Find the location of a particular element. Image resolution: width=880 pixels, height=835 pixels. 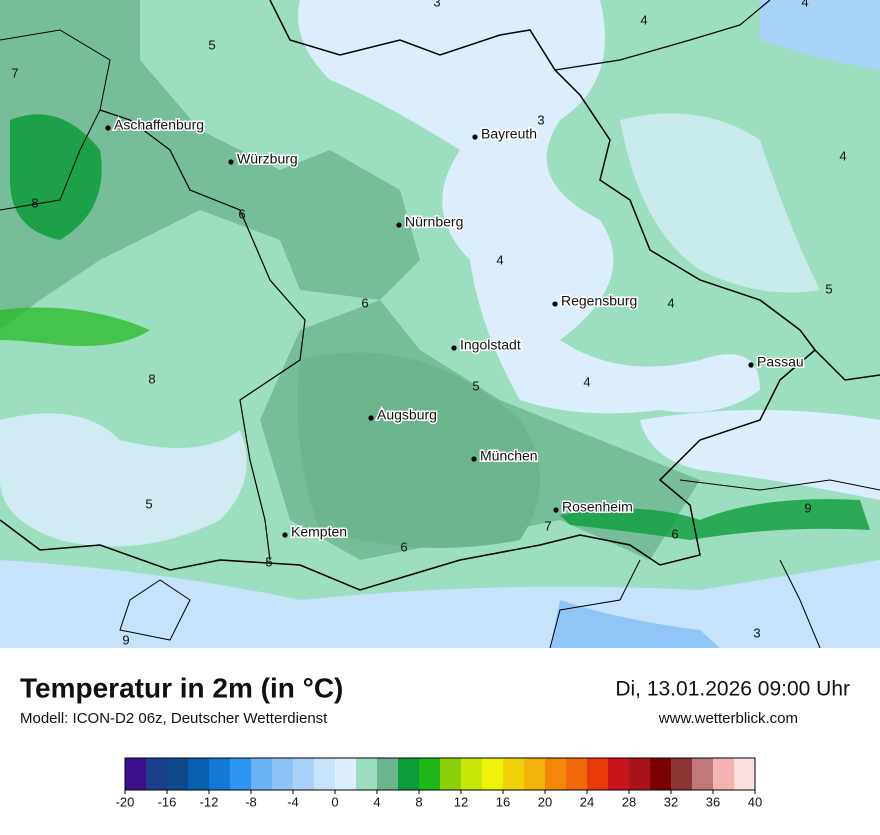

tick-label: 12 is located at coordinates (461, 801).